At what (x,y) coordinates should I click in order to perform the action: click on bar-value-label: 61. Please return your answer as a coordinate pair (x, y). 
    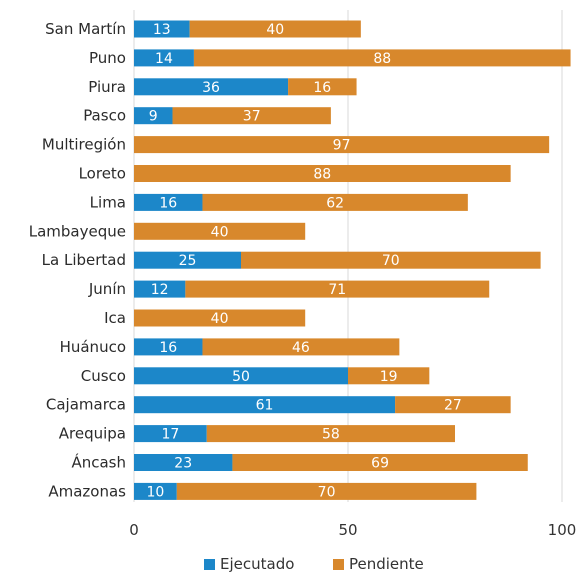
    Looking at the image, I should click on (265, 406).